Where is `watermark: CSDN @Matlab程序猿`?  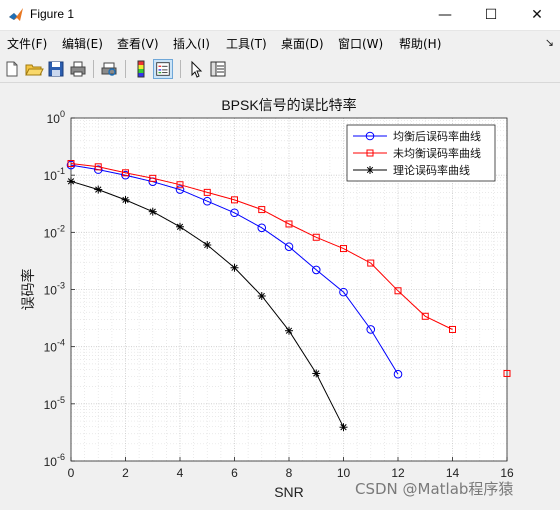
watermark: CSDN @Matlab程序猿 is located at coordinates (434, 489).